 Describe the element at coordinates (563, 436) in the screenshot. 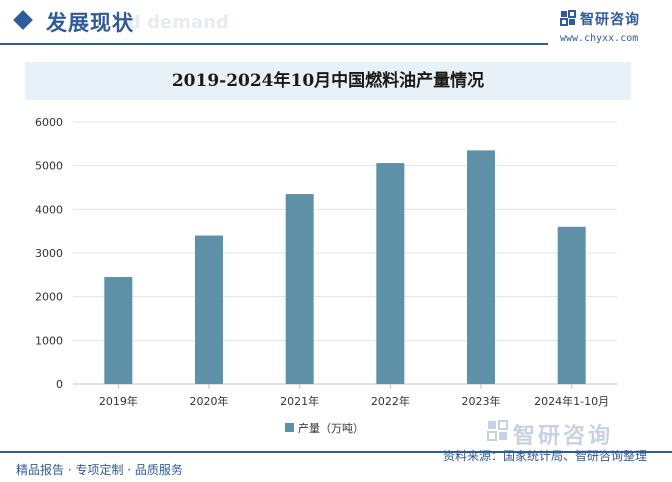

I see `watermark-text: 智研咨询` at that location.